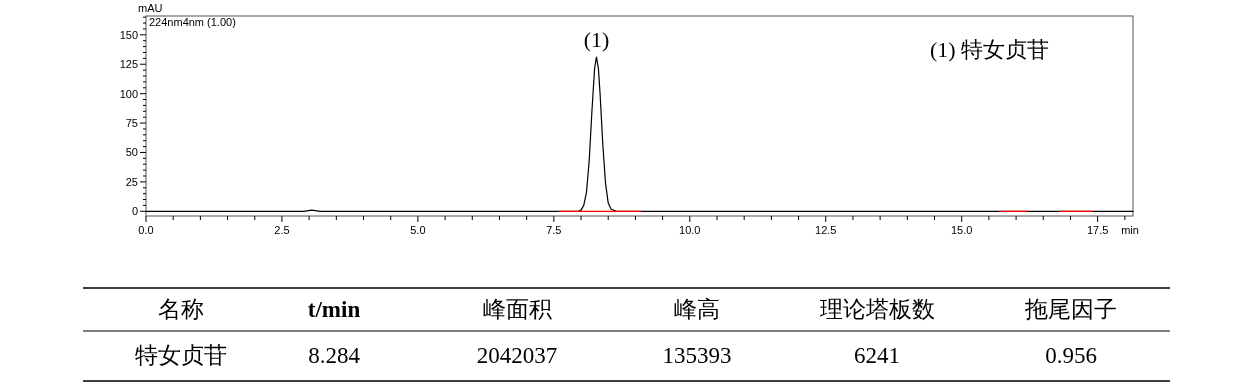 Image resolution: width=1260 pixels, height=390 pixels. Describe the element at coordinates (150, 8) in the screenshot. I see `y-axis-title: mAU` at that location.